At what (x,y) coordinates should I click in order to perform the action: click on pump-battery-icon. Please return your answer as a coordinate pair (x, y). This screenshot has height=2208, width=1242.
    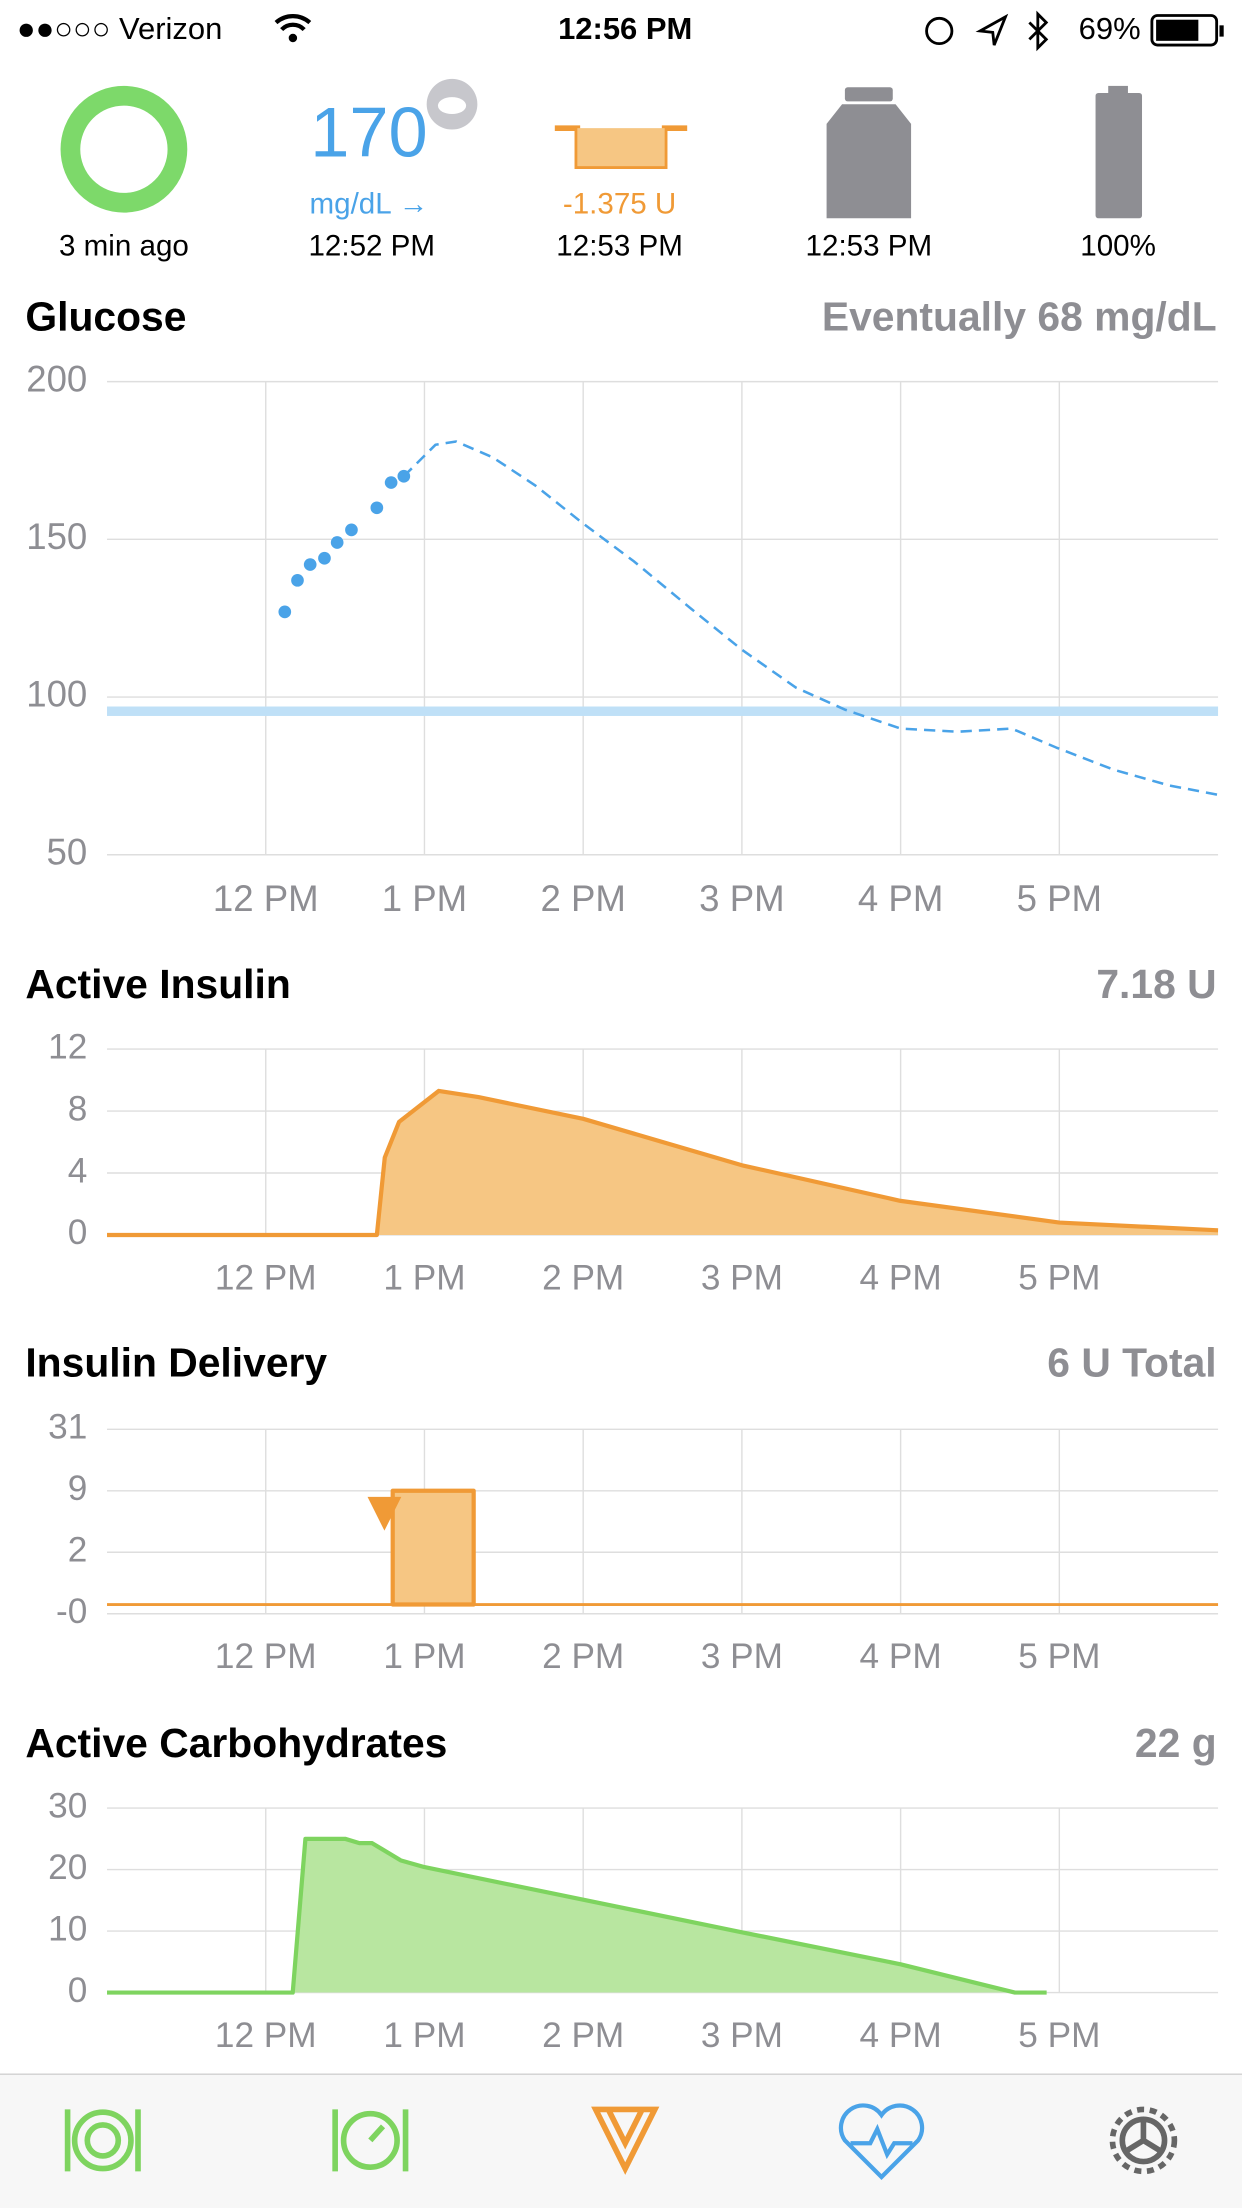
    Looking at the image, I should click on (1119, 155).